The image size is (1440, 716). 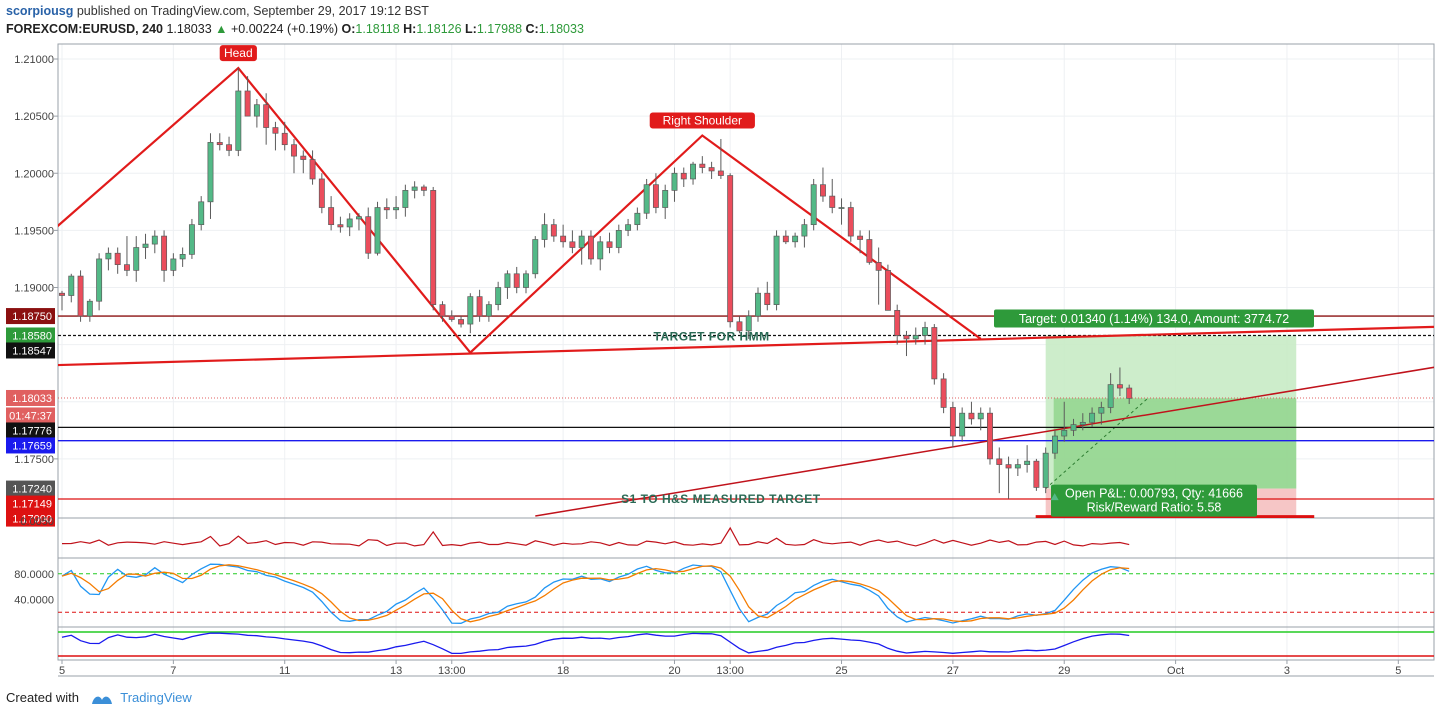 I want to click on author-name: scorpiousg, so click(x=40, y=11).